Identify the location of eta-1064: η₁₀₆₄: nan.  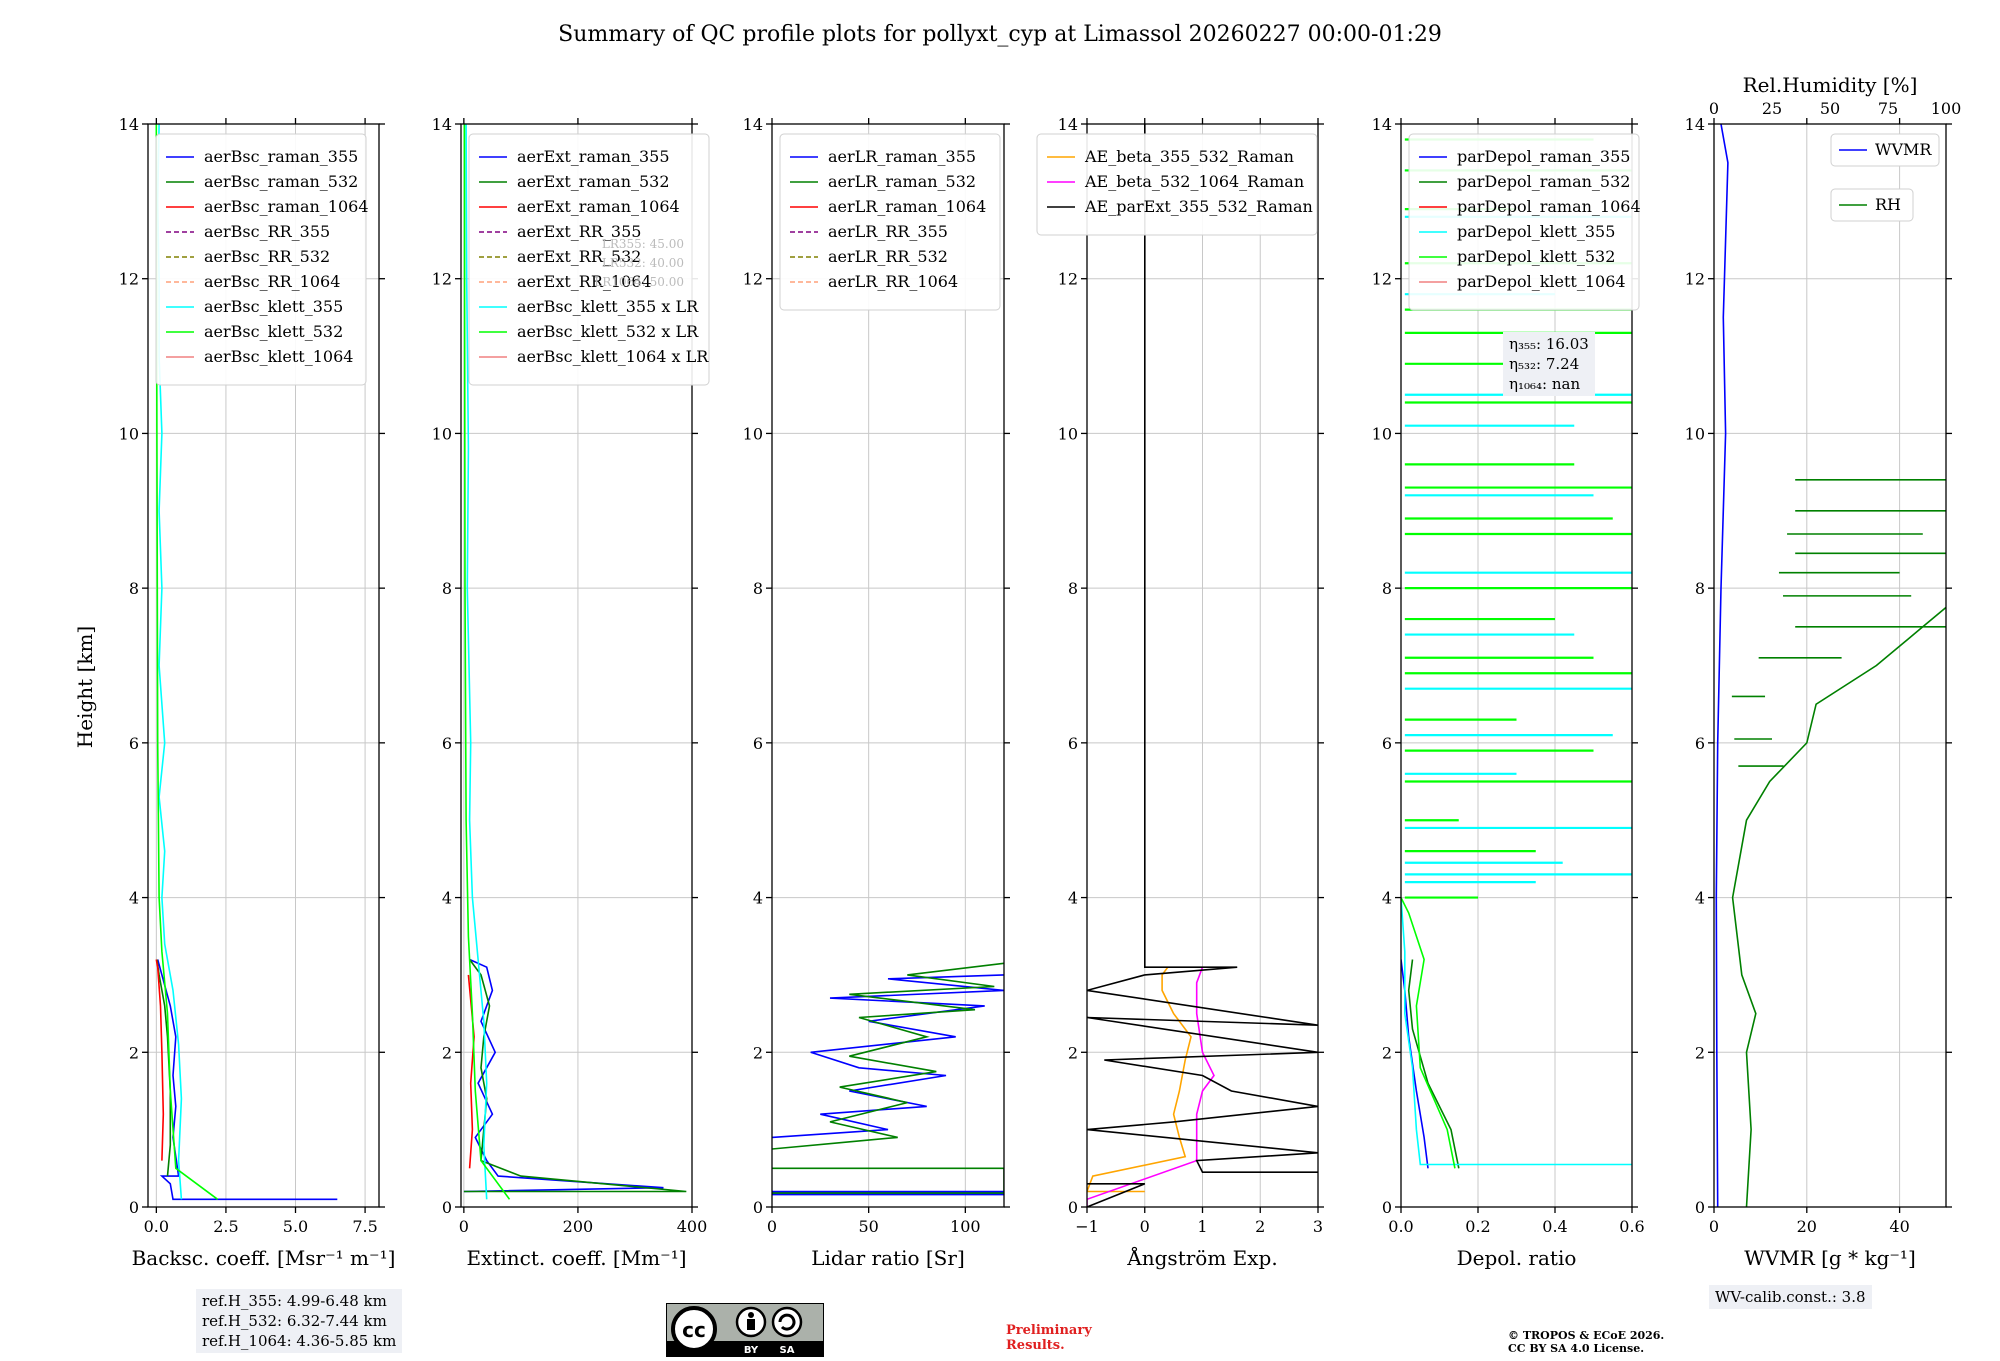
(1545, 384).